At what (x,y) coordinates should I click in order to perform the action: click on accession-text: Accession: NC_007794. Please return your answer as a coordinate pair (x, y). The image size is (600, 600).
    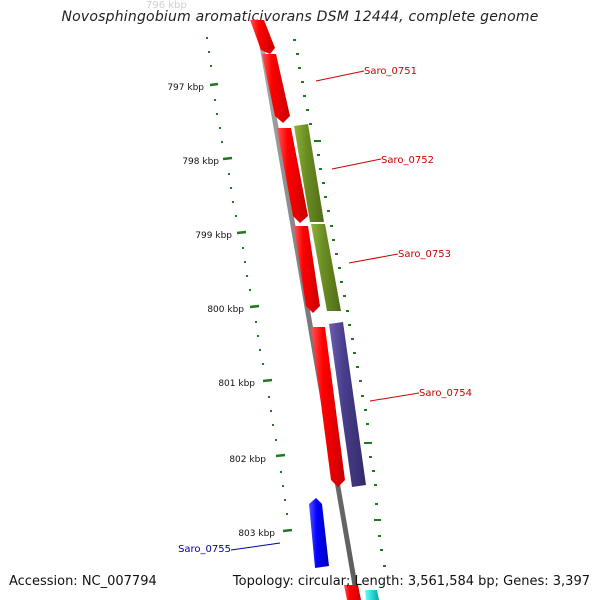
    Looking at the image, I should click on (83, 581).